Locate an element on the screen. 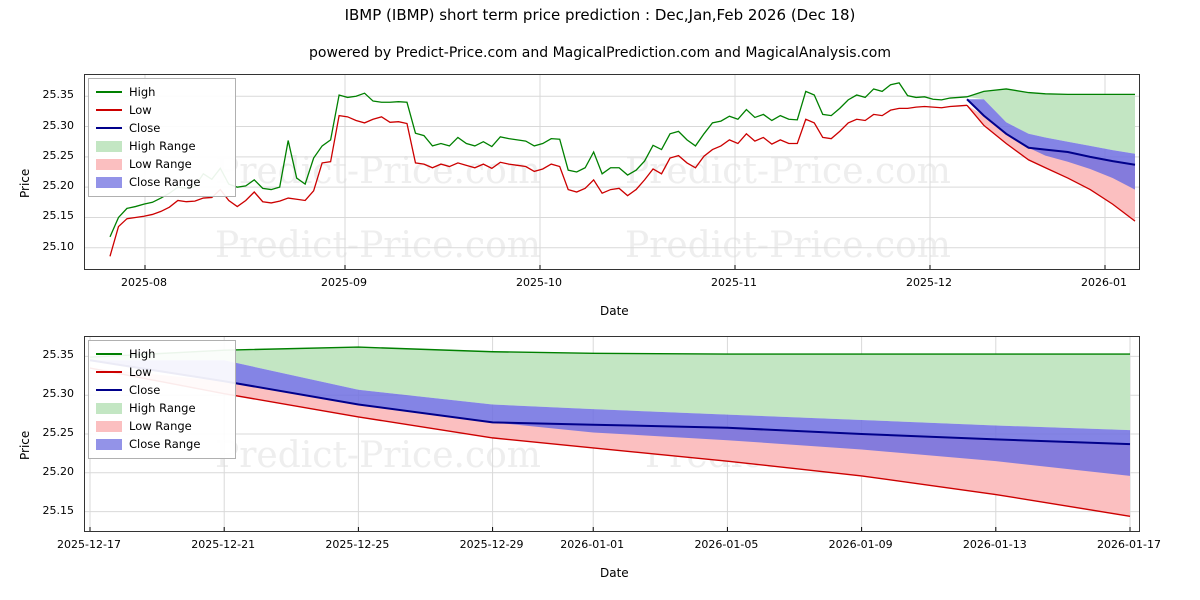 This screenshot has width=1200, height=600. x-tick-label: 2026-01-05 is located at coordinates (726, 544).